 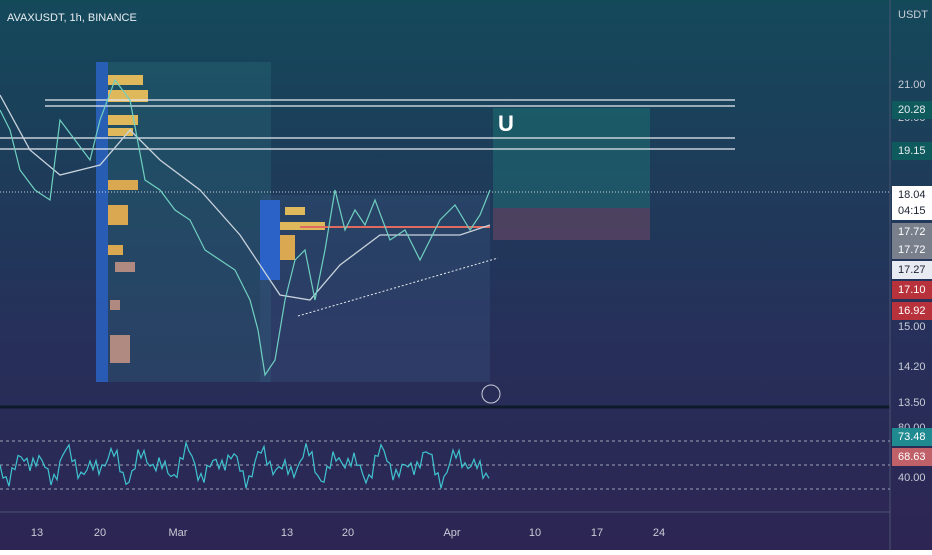 I want to click on rsi-label: 40.00, so click(x=912, y=478).